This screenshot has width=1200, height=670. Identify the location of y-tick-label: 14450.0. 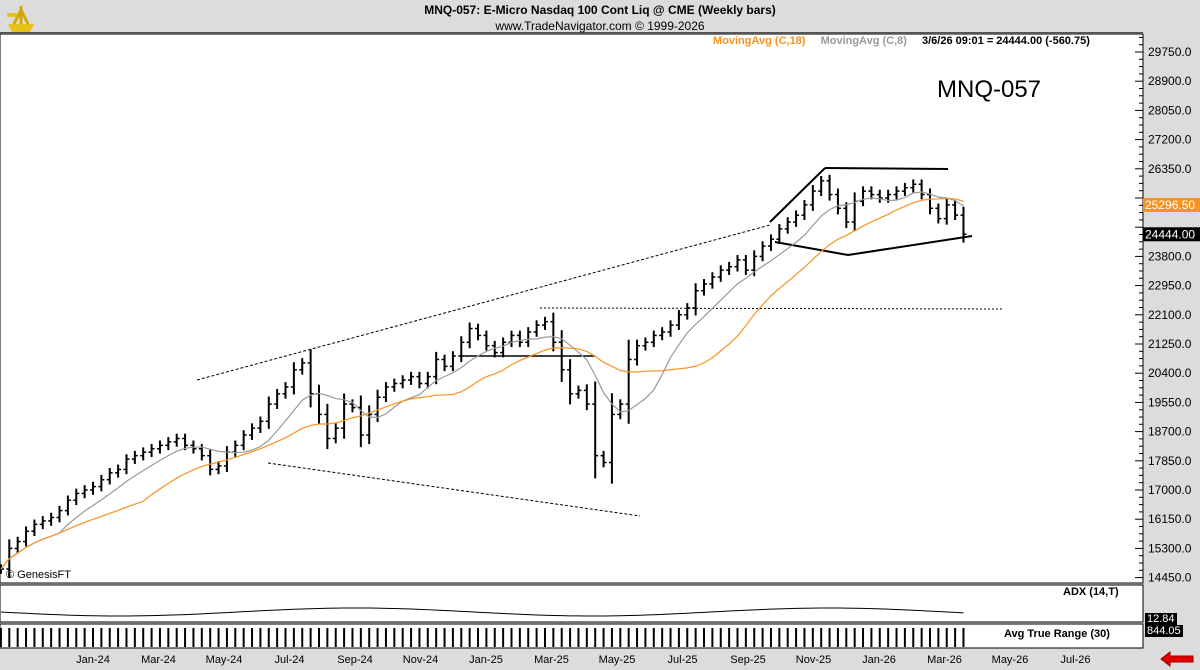
(1170, 578).